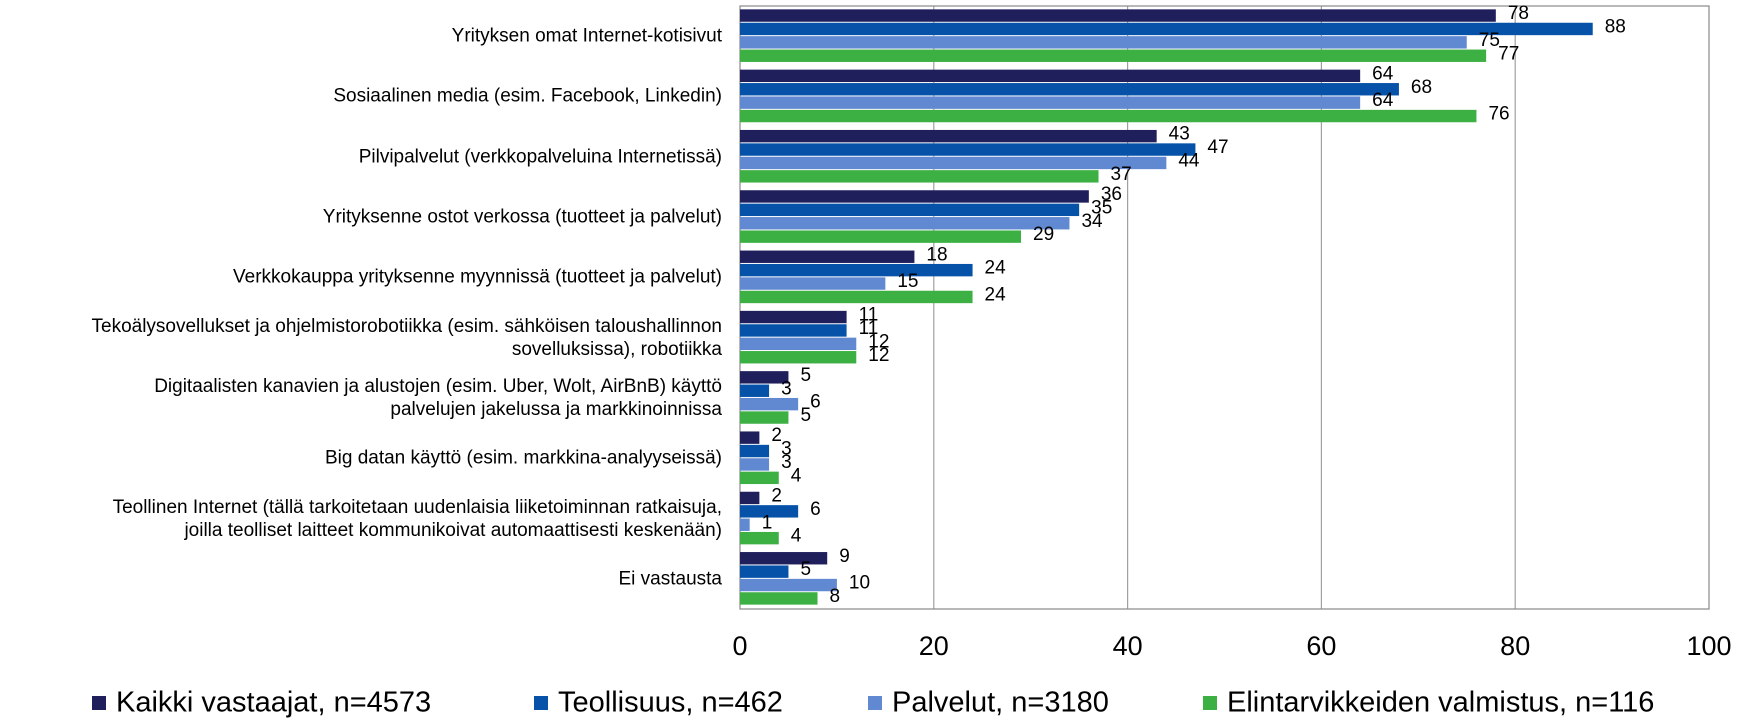 The height and width of the screenshot is (718, 1750). What do you see at coordinates (1000, 702) in the screenshot?
I see `legend-label: Palvelut, n=3180` at bounding box center [1000, 702].